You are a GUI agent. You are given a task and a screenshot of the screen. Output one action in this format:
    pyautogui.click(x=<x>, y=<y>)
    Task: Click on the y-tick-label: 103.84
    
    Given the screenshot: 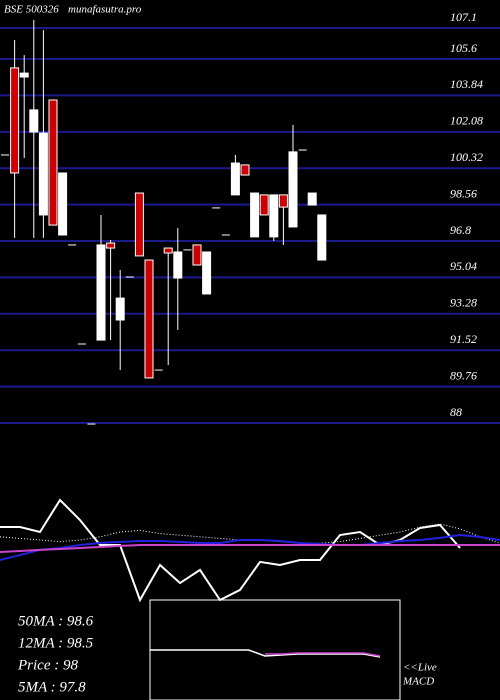 What is the action you would take?
    pyautogui.click(x=466, y=84)
    